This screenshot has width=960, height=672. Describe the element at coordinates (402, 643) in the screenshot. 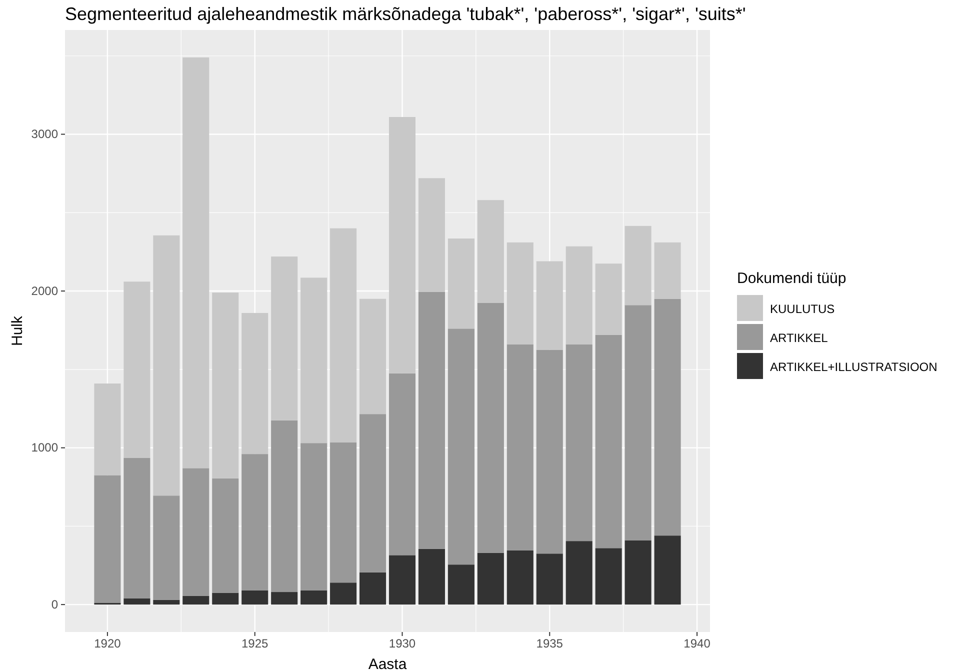

I see `x-tick-label: 1930` at that location.